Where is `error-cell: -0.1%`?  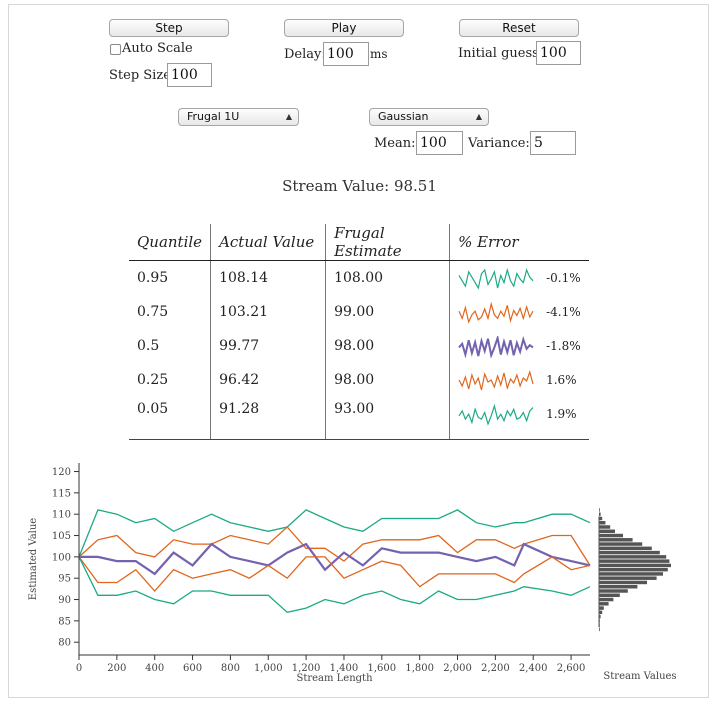
error-cell: -0.1% is located at coordinates (519, 277).